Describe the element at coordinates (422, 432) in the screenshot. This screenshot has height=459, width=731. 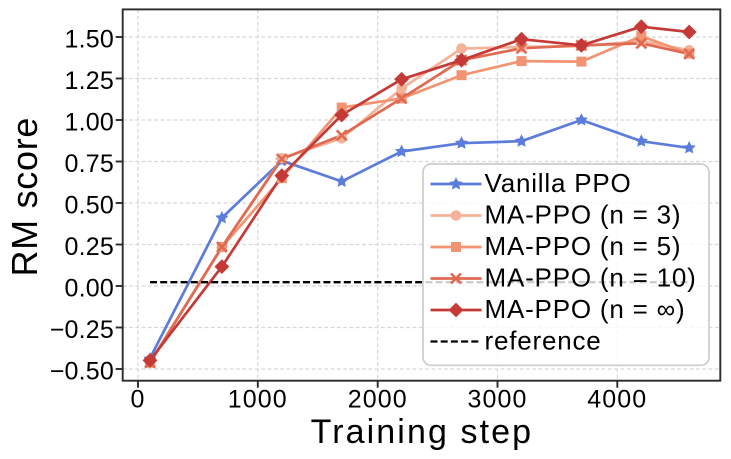
I see `svg-text: Training step` at that location.